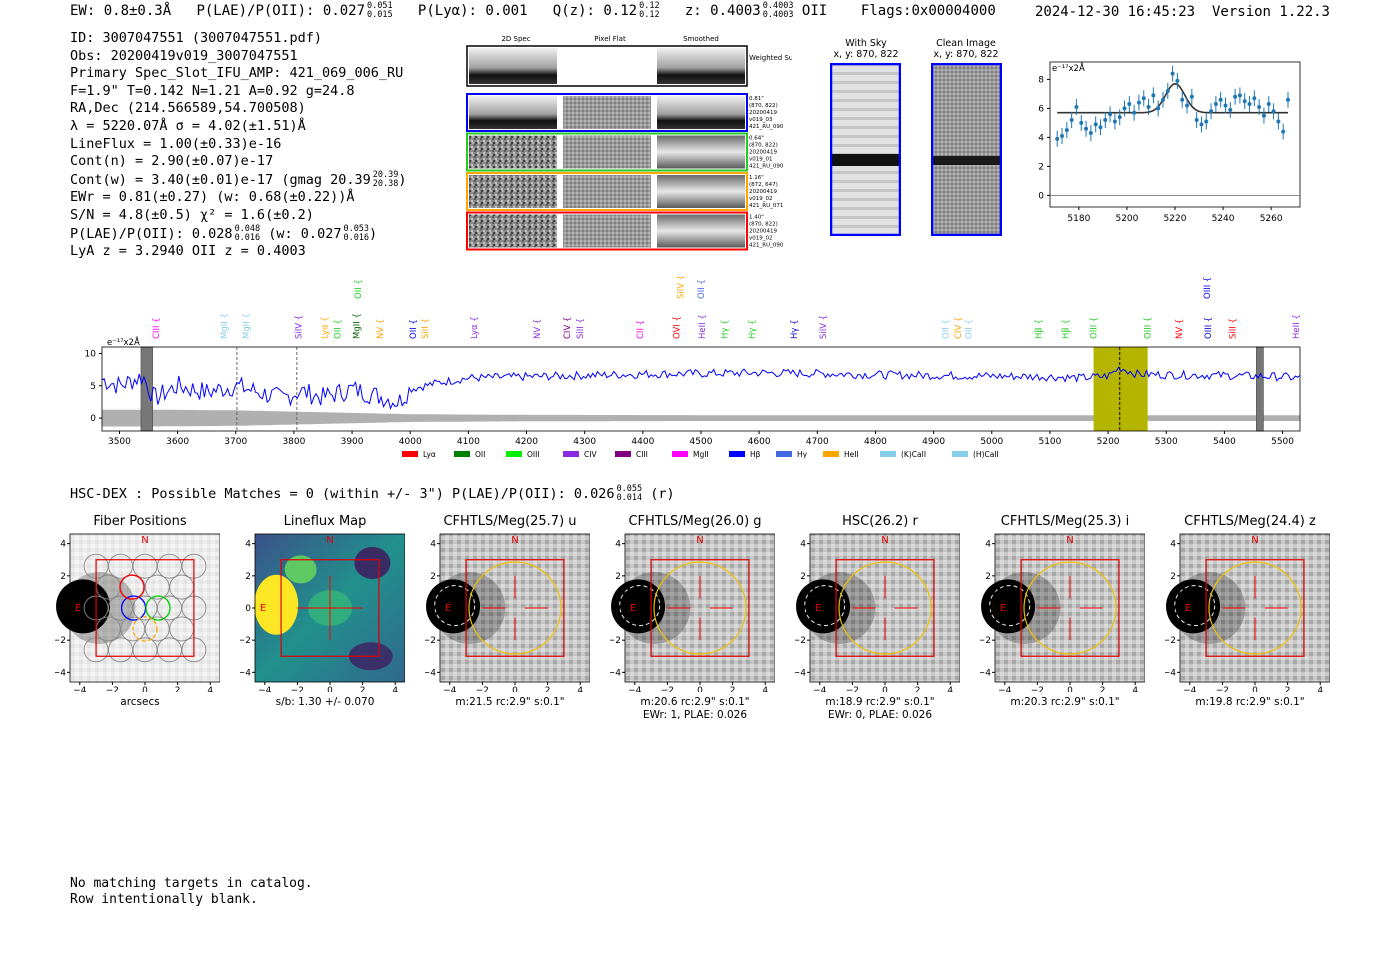  I want to click on info-plae-w: (w: 0.027, so click(305, 233).